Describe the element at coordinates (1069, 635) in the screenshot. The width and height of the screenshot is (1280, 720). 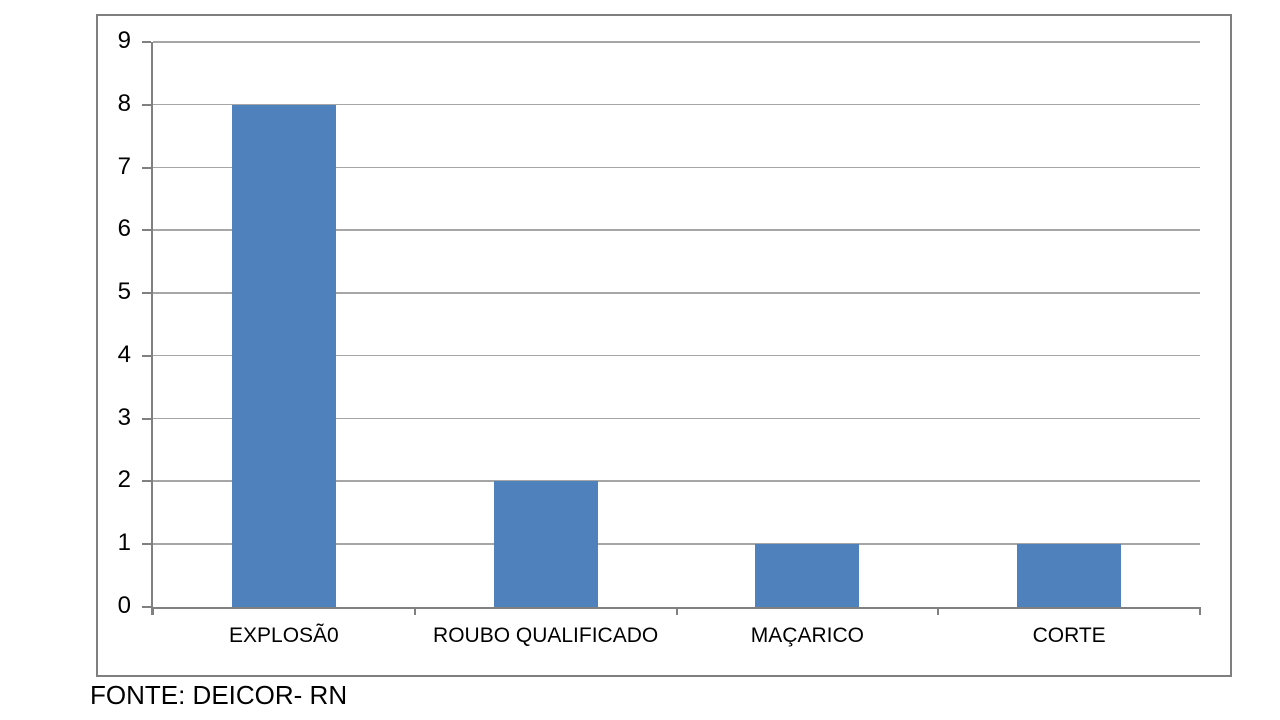
I see `x-axis-category-label: CORTE` at that location.